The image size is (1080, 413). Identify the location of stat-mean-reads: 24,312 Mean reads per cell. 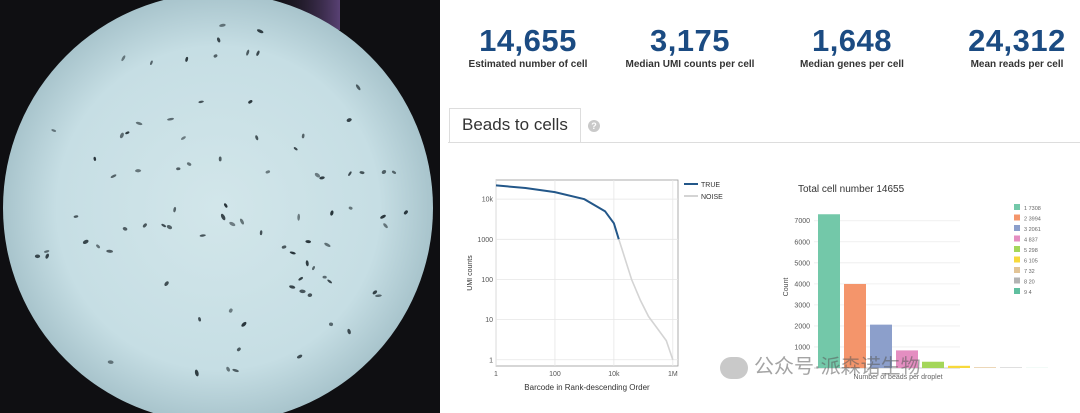
(1017, 46).